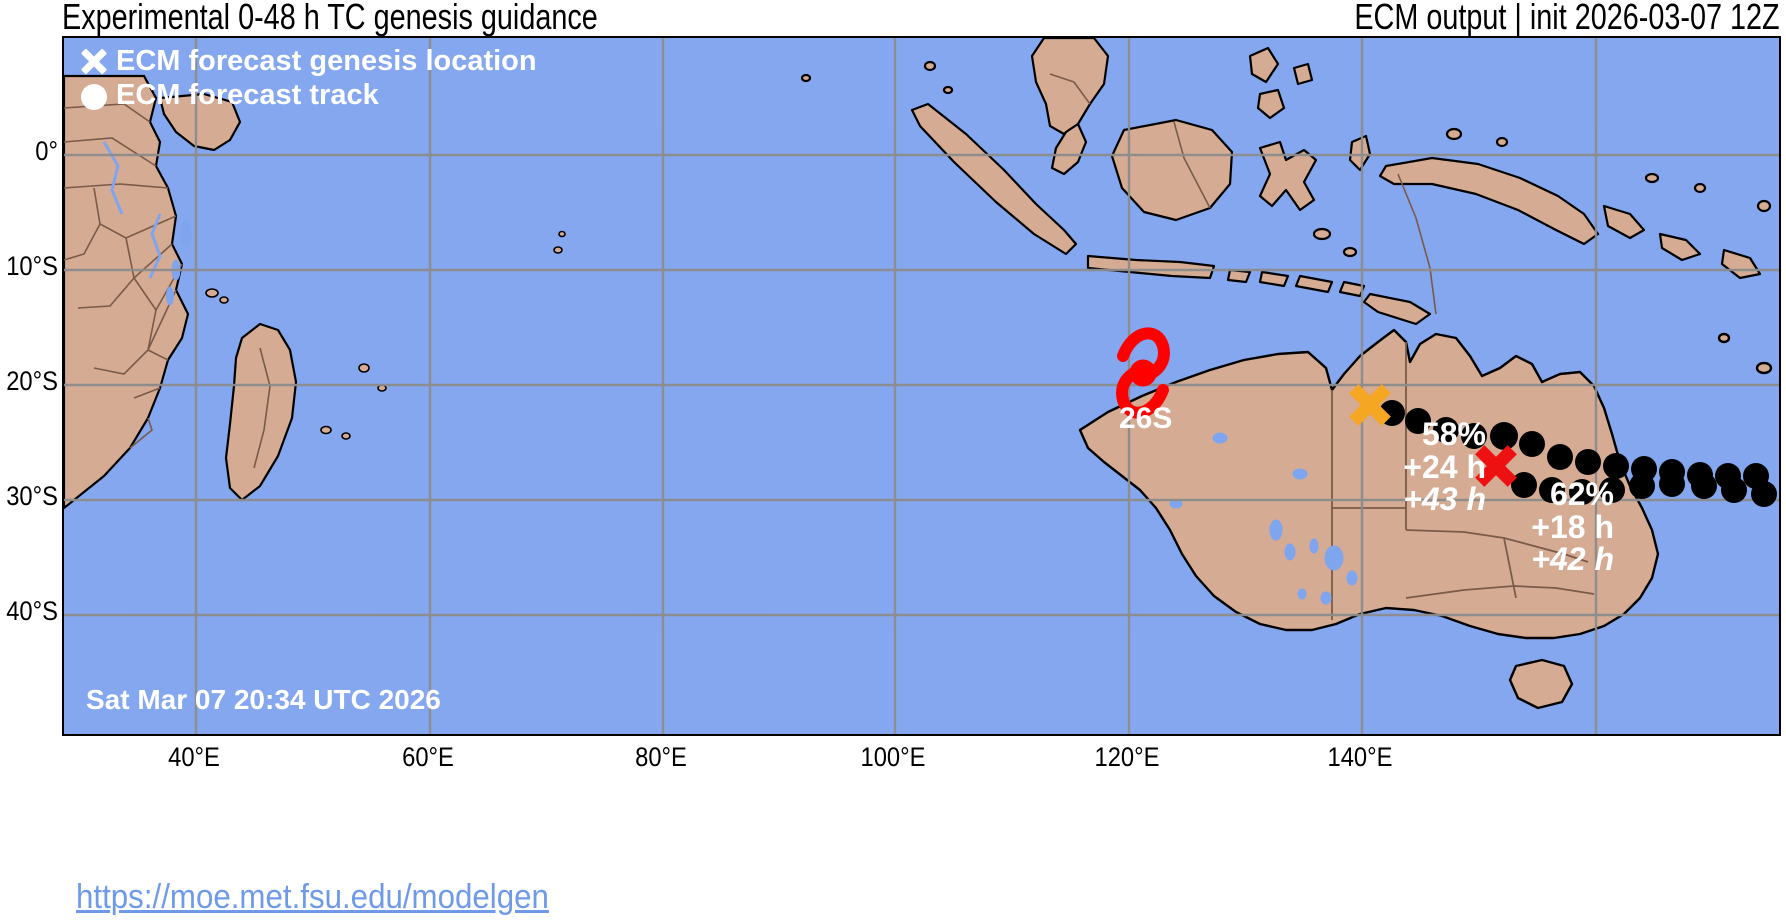  I want to click on x-marker-icon, so click(94, 61).